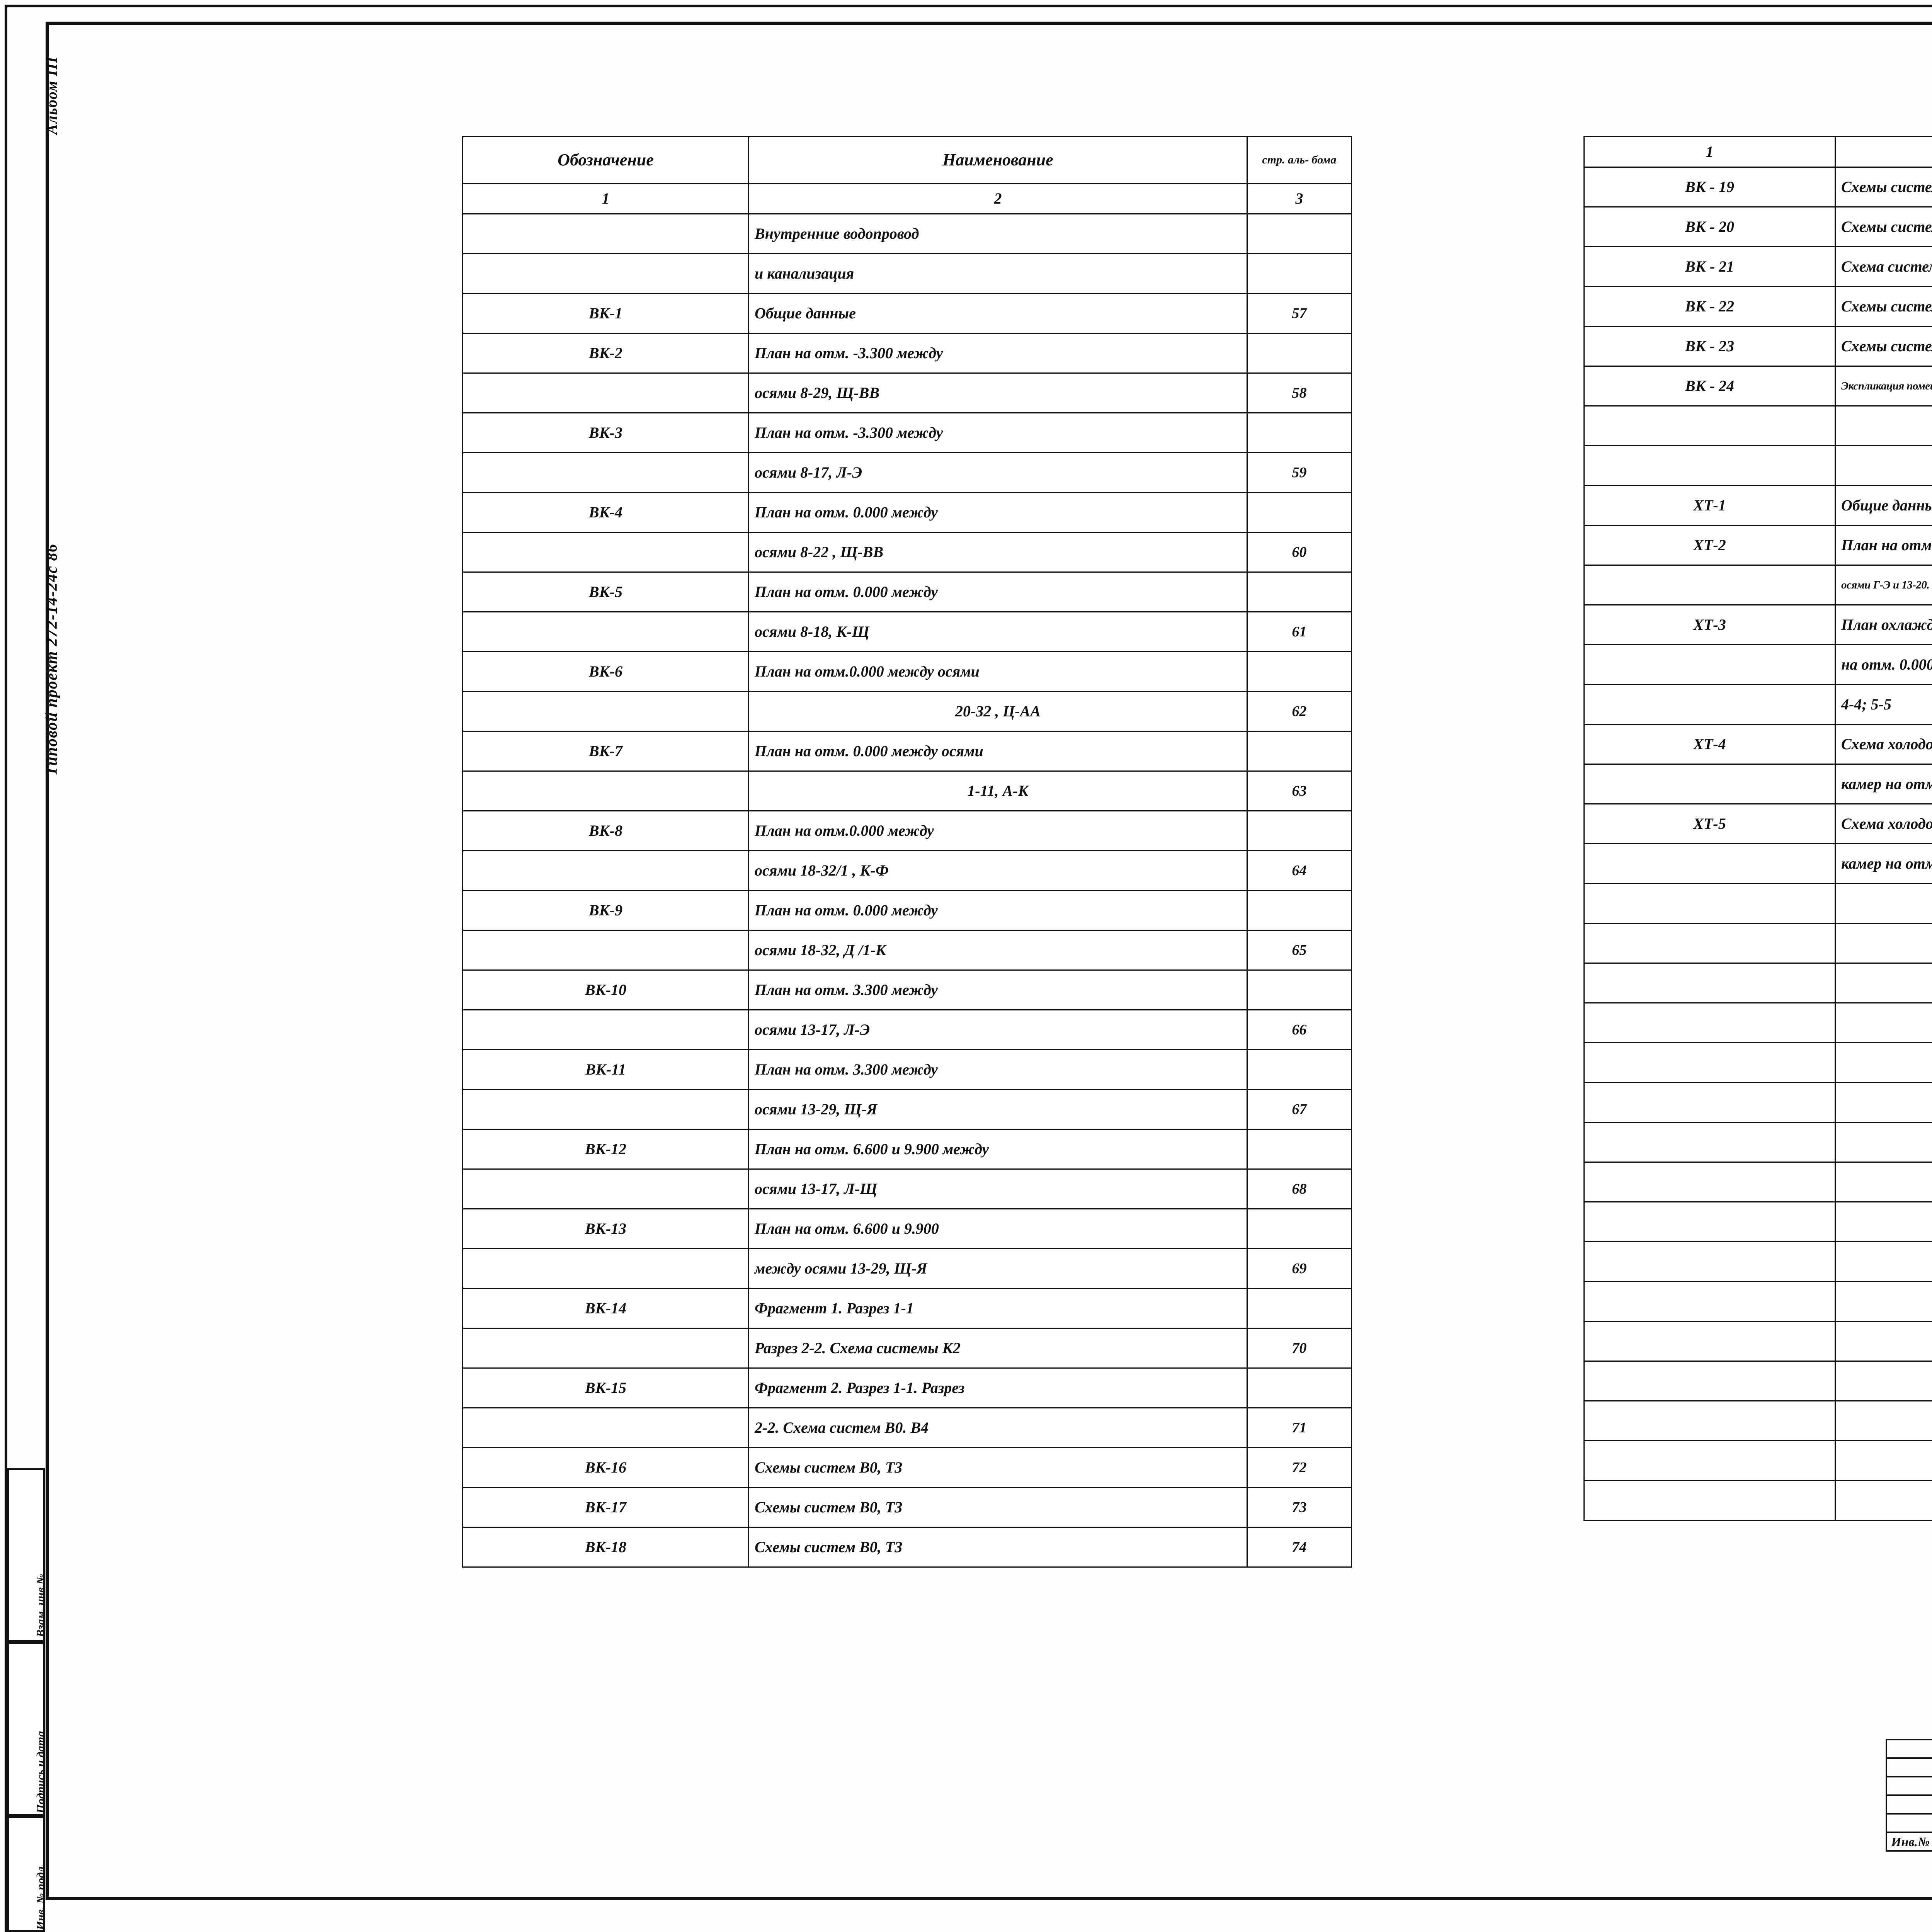 The image size is (1932, 1932). What do you see at coordinates (1299, 712) in the screenshot?
I see `cell-page: 62` at bounding box center [1299, 712].